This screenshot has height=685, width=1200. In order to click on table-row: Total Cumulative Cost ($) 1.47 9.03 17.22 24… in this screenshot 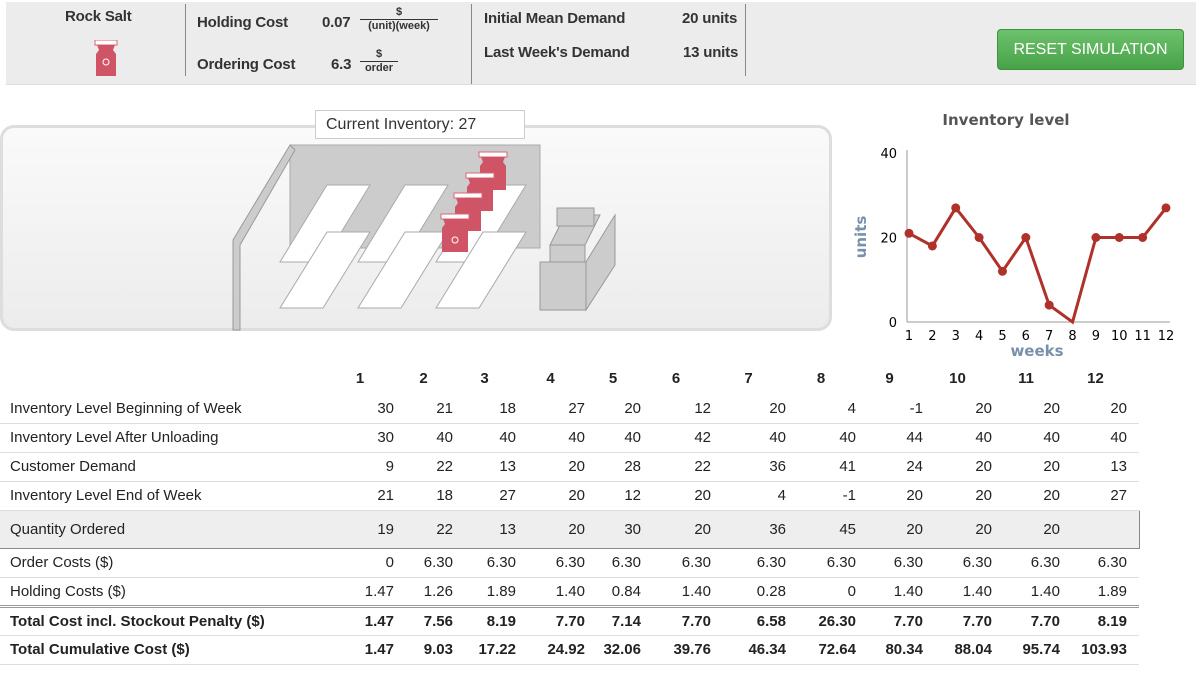, I will do `click(569, 650)`.